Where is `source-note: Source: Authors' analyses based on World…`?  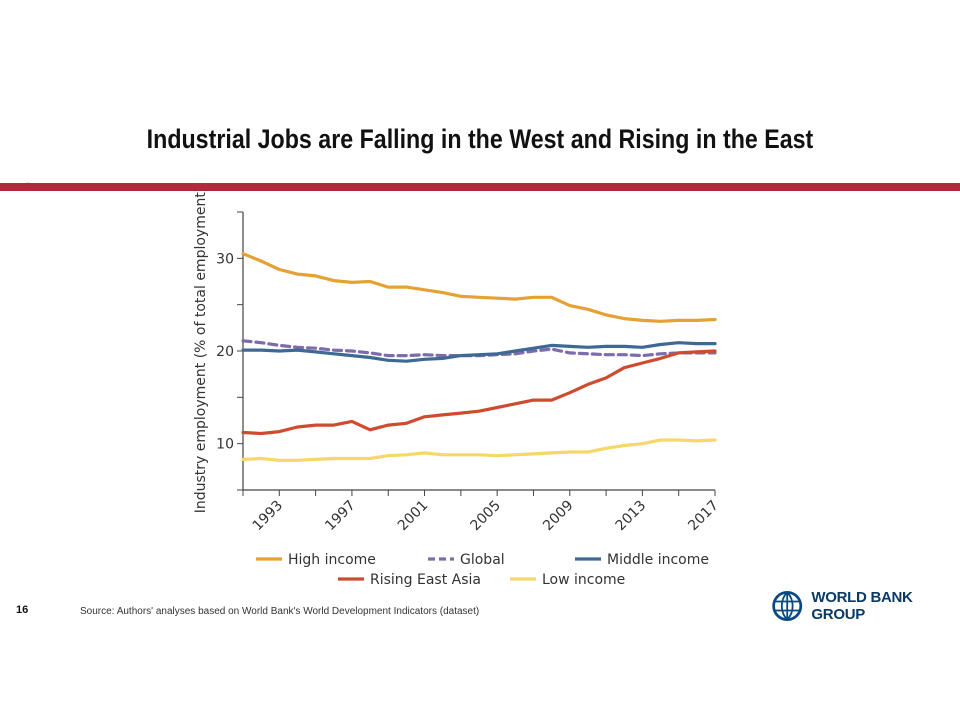
source-note: Source: Authors' analyses based on World… is located at coordinates (280, 611).